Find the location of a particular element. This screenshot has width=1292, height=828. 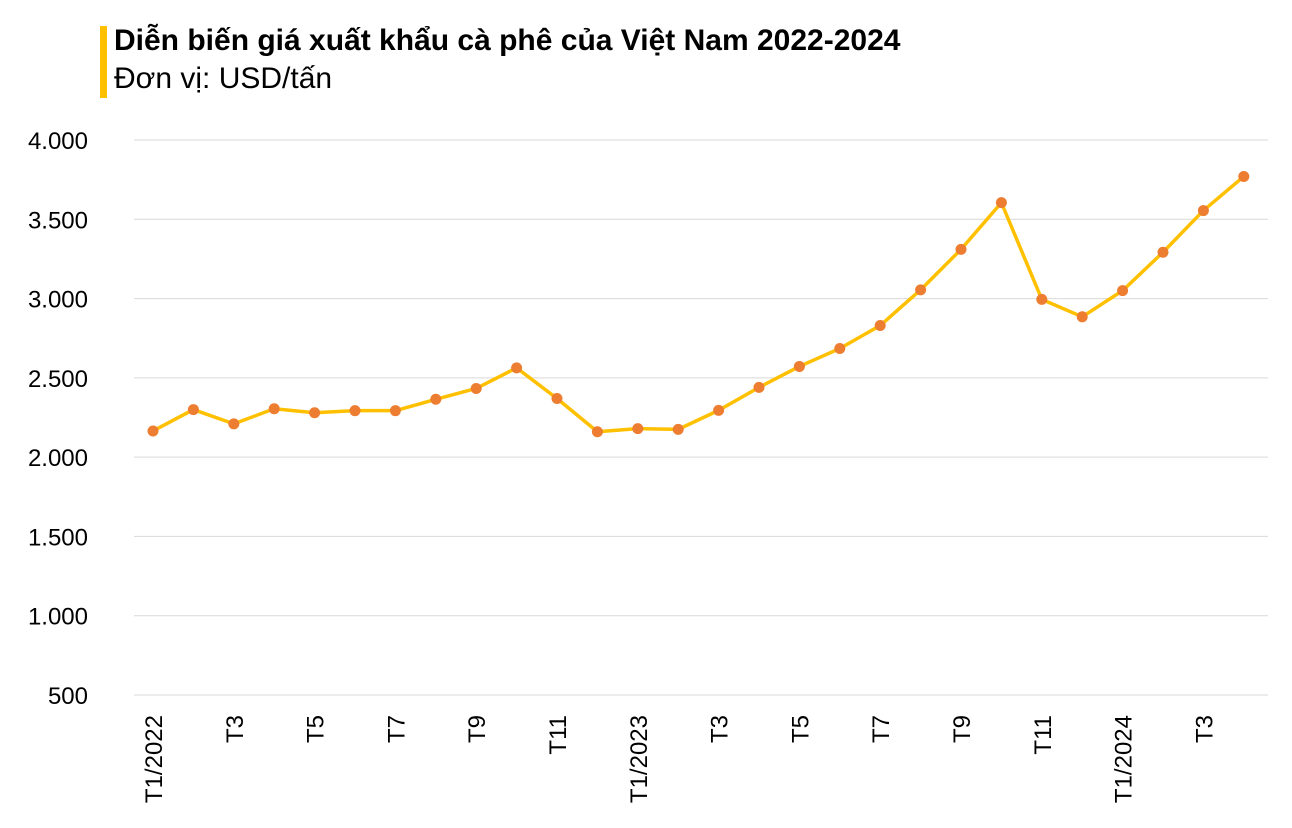

x-tick-label: T1/2024 is located at coordinates (1124, 759).